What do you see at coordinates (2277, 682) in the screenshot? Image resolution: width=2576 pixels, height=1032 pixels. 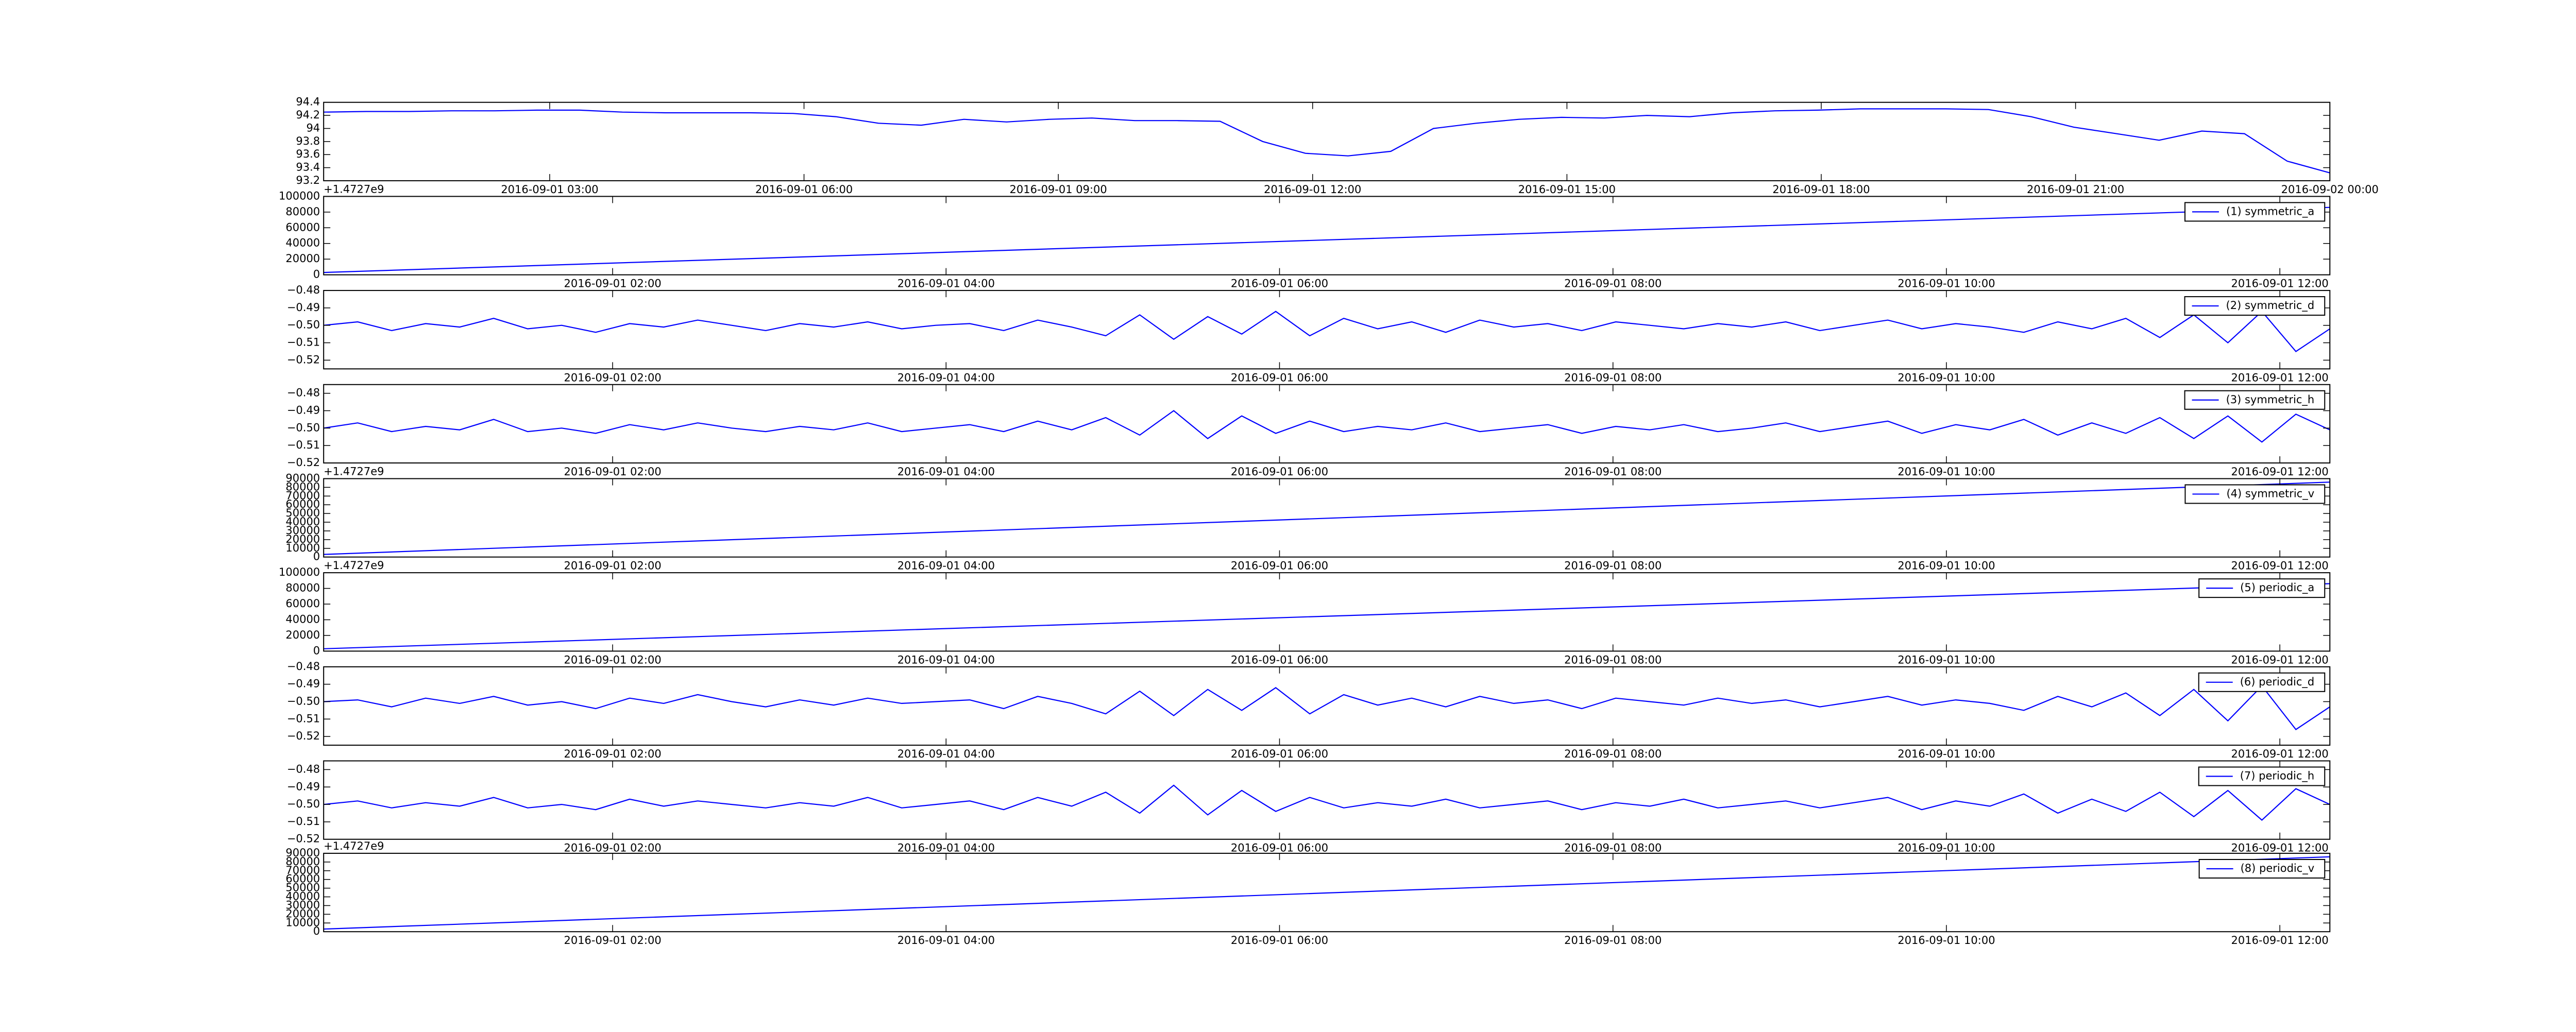 I see `legend-label: (6) periodic_d` at bounding box center [2277, 682].